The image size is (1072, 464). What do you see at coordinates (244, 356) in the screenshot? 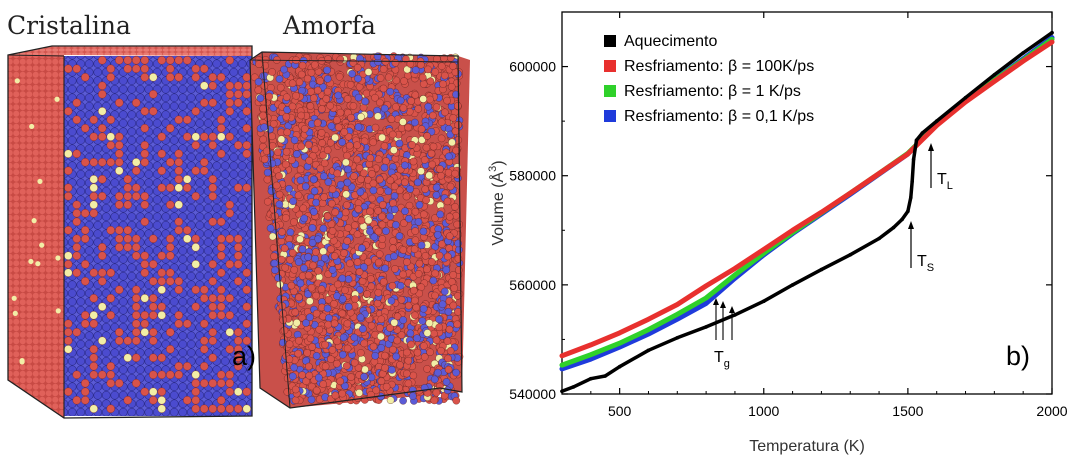
I see `panel-a-letter: a)` at bounding box center [244, 356].